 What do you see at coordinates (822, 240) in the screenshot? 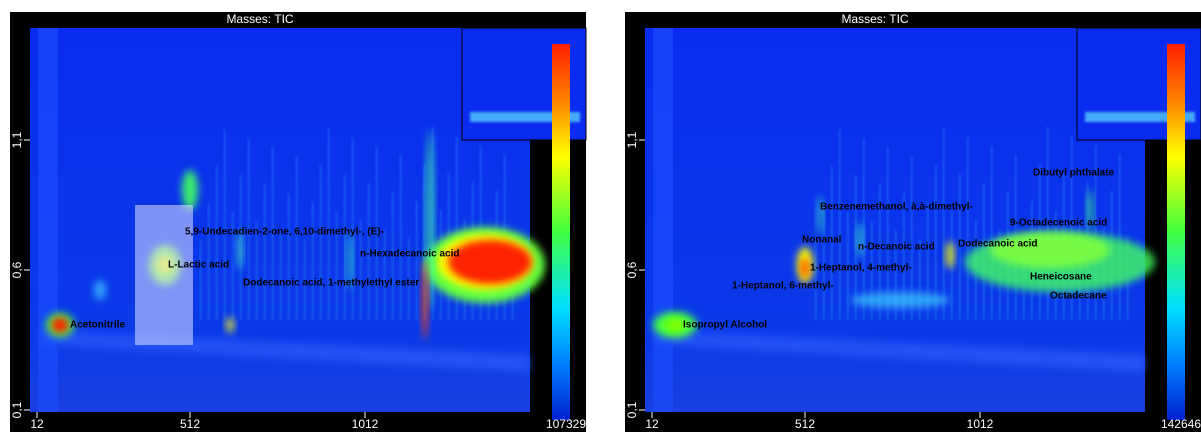
I see `compound-label: Nonanal` at bounding box center [822, 240].